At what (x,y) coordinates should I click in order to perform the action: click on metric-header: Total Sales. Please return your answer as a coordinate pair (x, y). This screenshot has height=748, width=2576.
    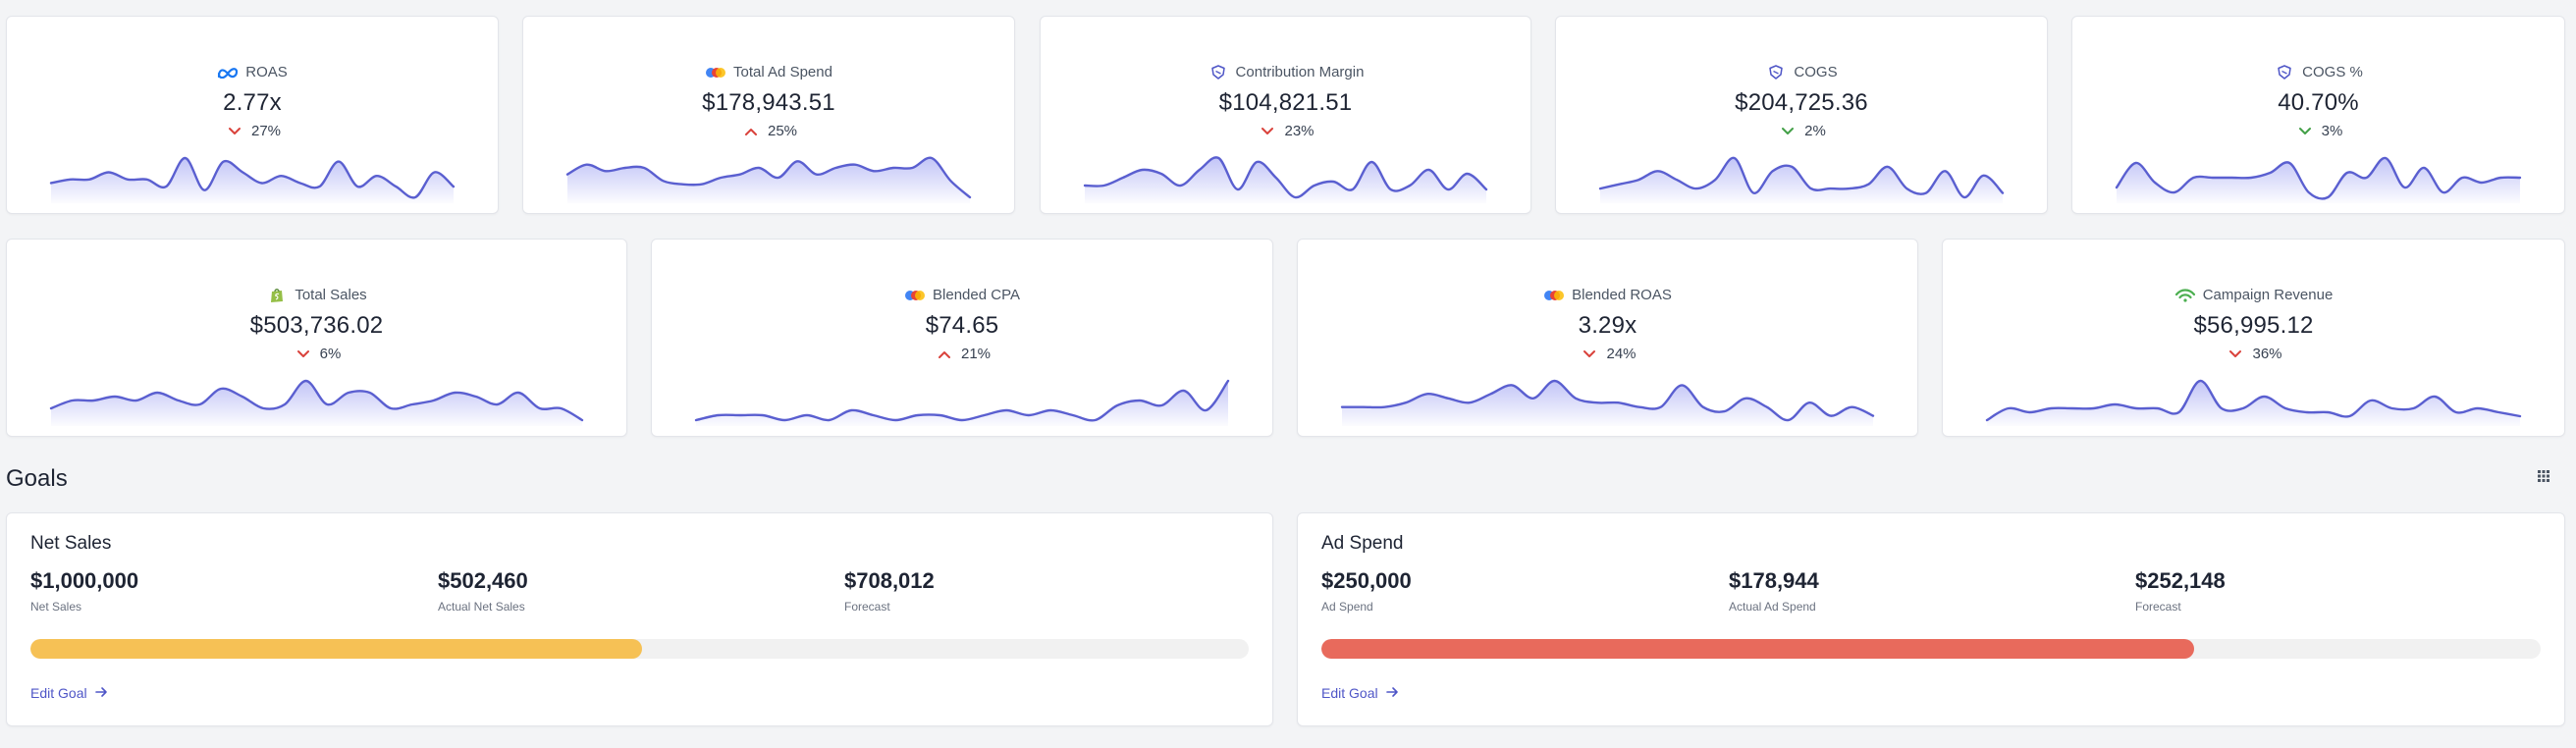
    Looking at the image, I should click on (316, 295).